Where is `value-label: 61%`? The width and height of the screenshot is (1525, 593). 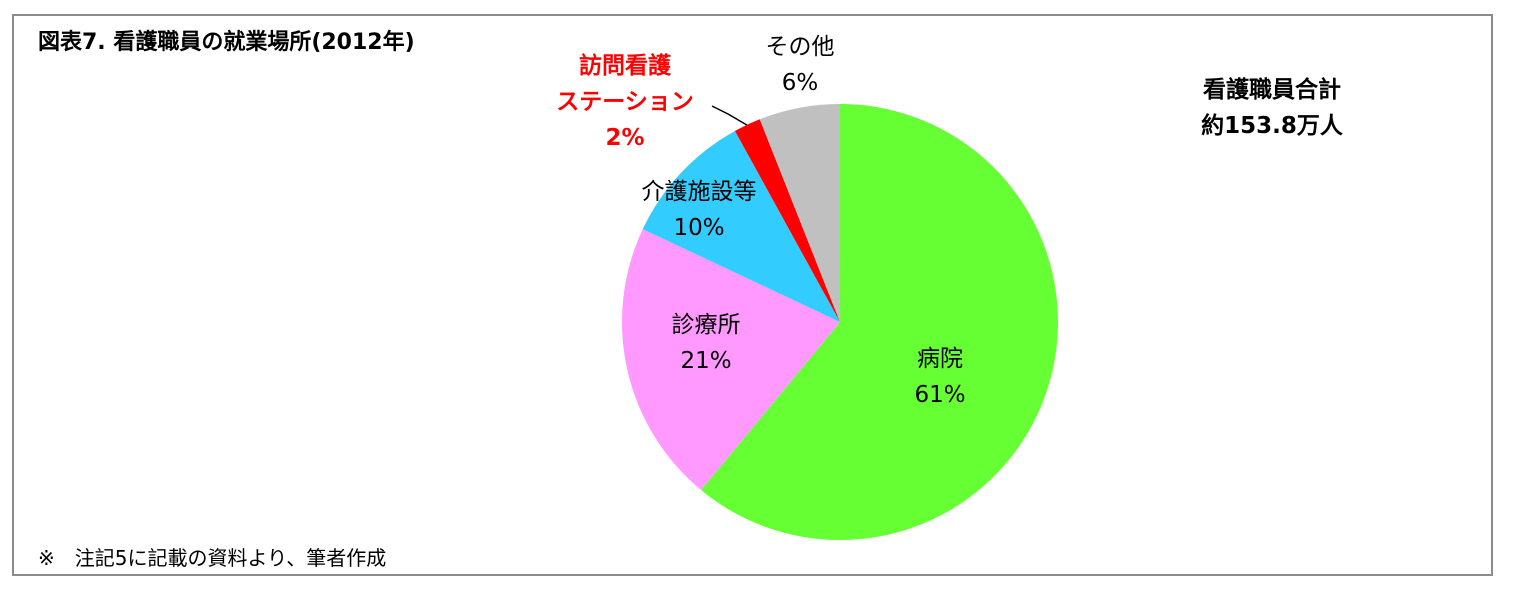 value-label: 61% is located at coordinates (940, 395).